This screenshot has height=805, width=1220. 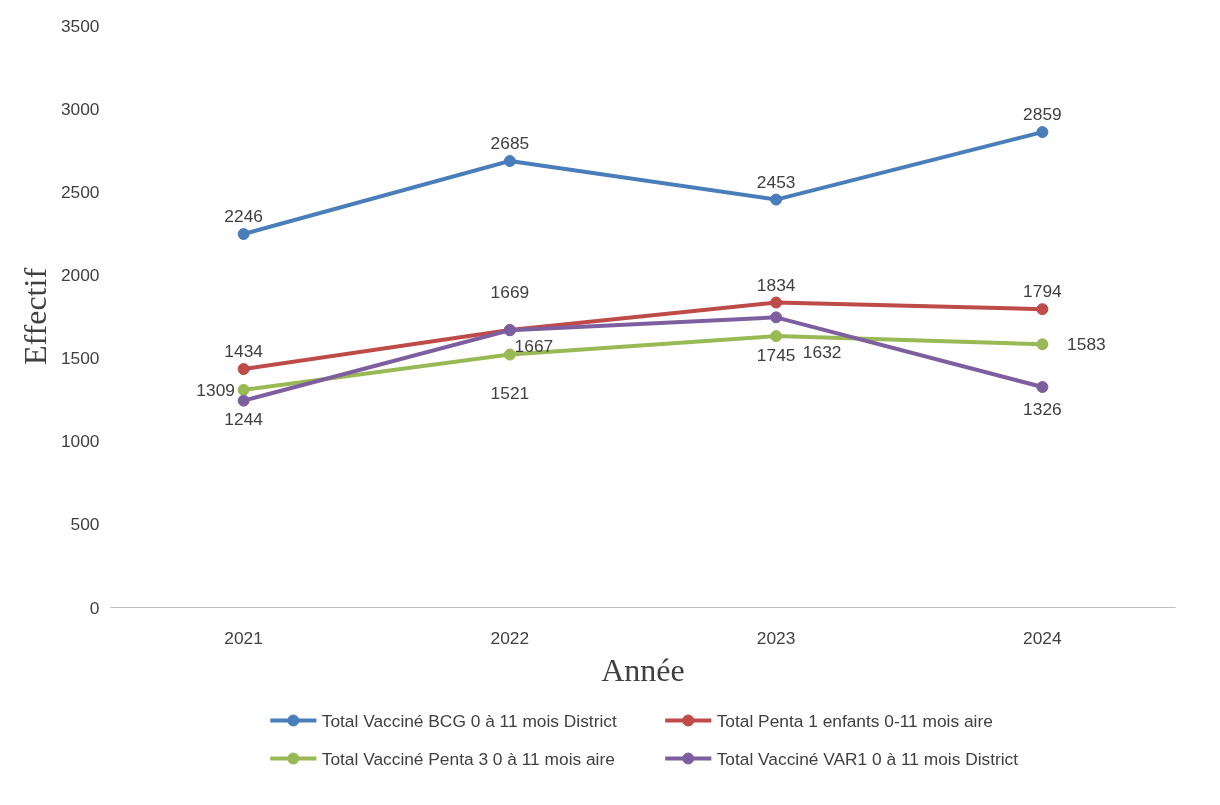 What do you see at coordinates (469, 720) in the screenshot?
I see `legend-label: Total Vacciné BCG 0 à 11 mois District` at bounding box center [469, 720].